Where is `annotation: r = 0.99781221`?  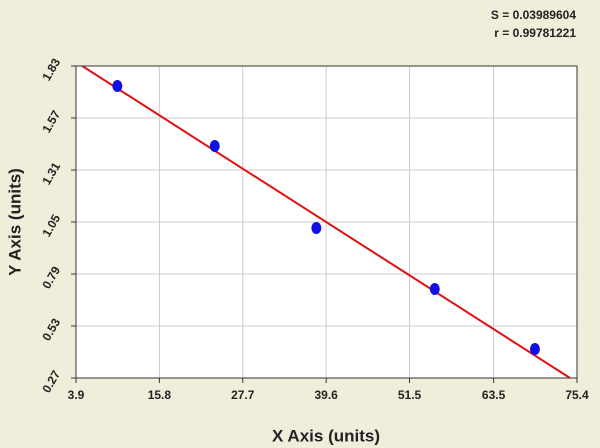 annotation: r = 0.99781221 is located at coordinates (535, 33).